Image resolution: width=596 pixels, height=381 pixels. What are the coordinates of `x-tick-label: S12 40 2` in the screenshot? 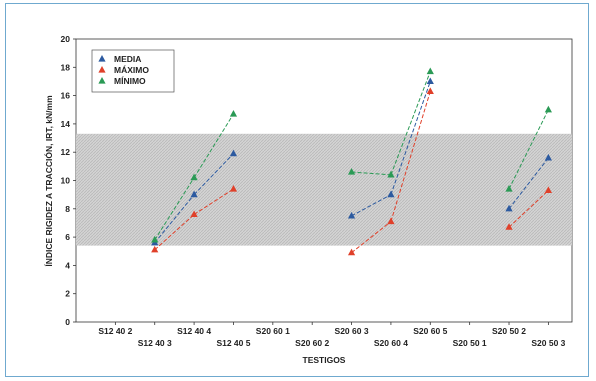 It's located at (115, 331).